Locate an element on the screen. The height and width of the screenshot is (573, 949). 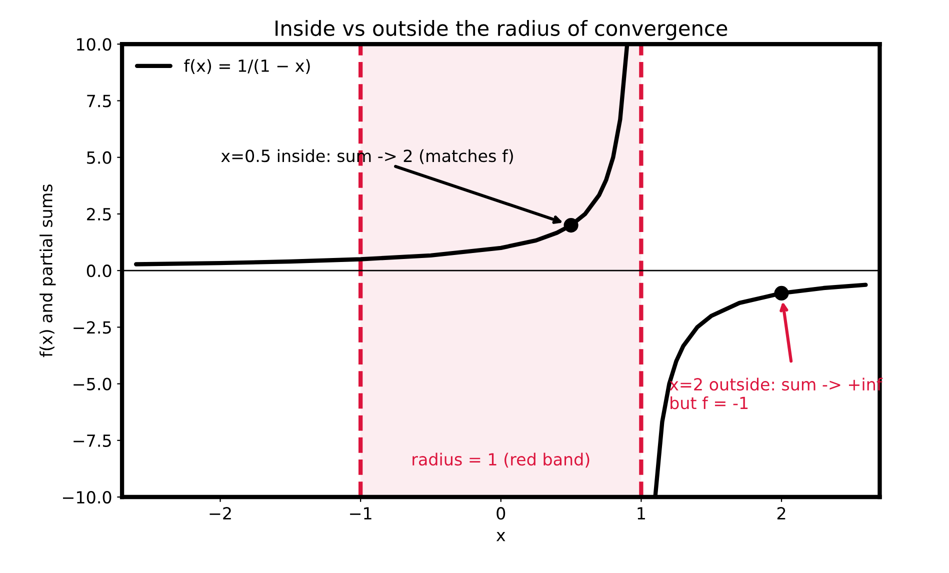
y-tick-label: 10.0 is located at coordinates (94, 44).